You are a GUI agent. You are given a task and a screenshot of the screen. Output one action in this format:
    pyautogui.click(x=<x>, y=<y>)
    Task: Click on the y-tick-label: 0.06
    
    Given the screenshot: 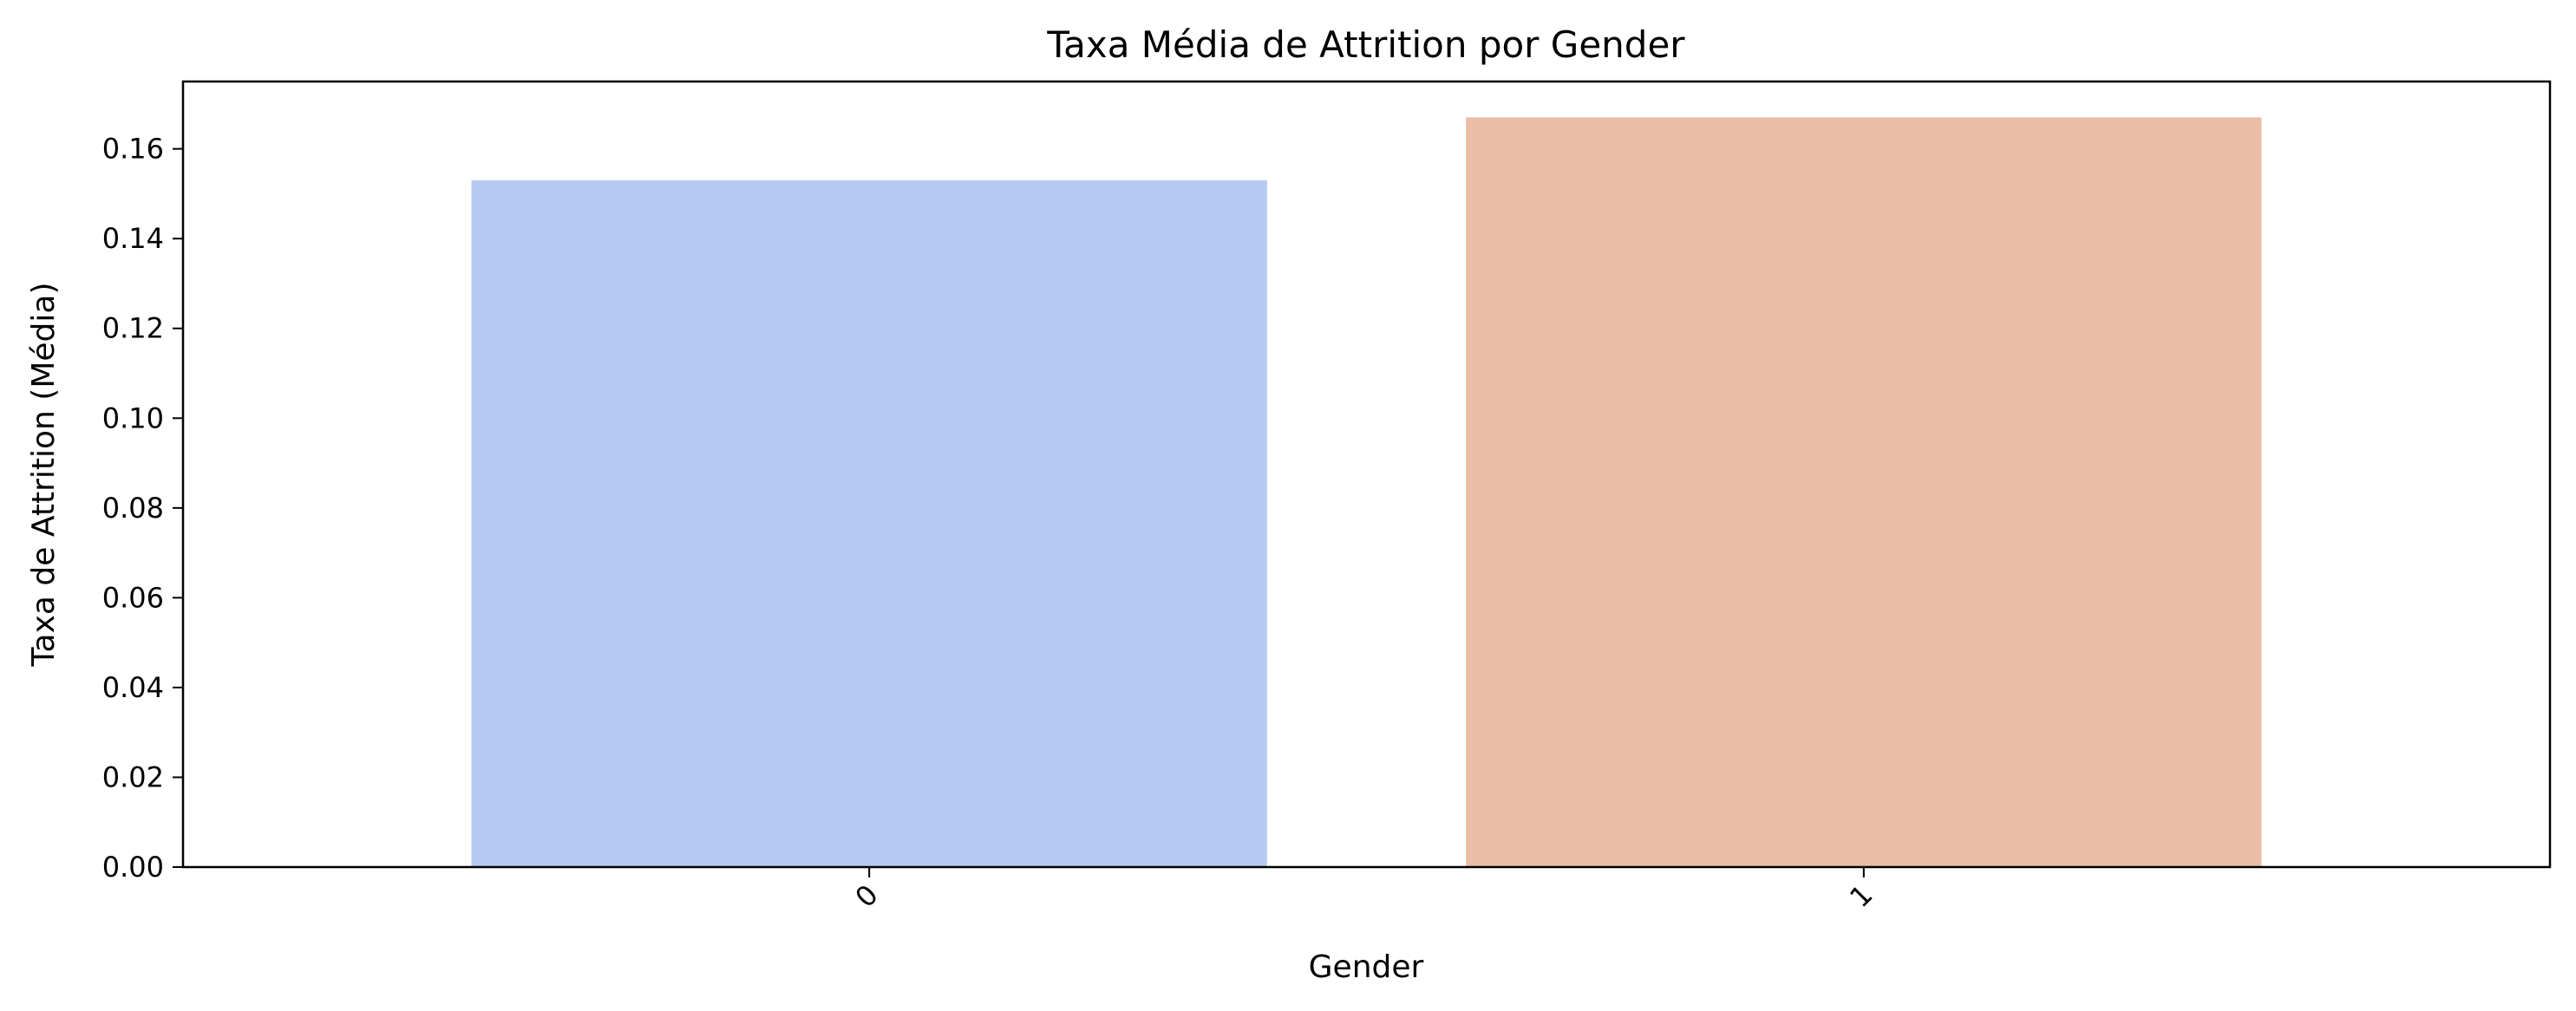 What is the action you would take?
    pyautogui.click(x=133, y=597)
    